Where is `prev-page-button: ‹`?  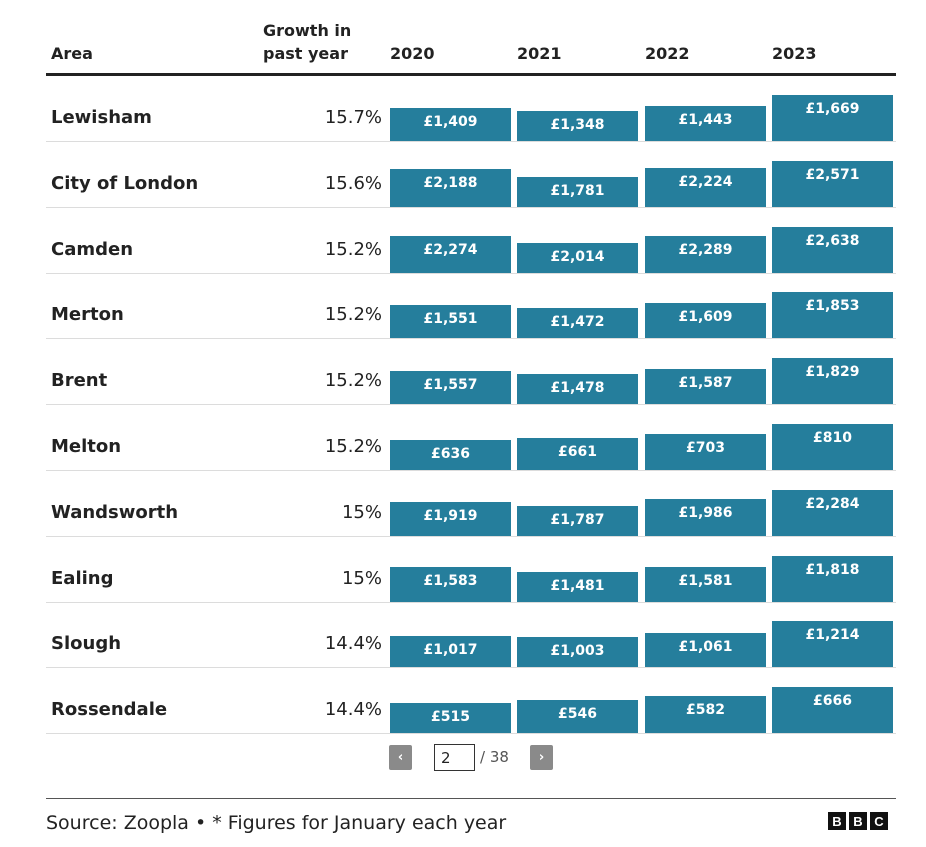 prev-page-button: ‹ is located at coordinates (400, 757).